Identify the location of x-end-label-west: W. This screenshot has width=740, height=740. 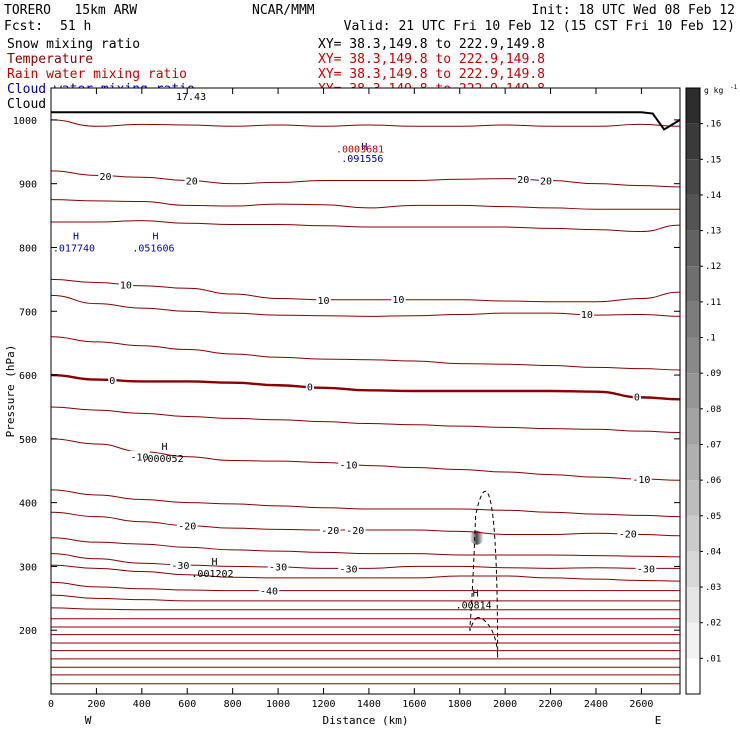
(88, 720).